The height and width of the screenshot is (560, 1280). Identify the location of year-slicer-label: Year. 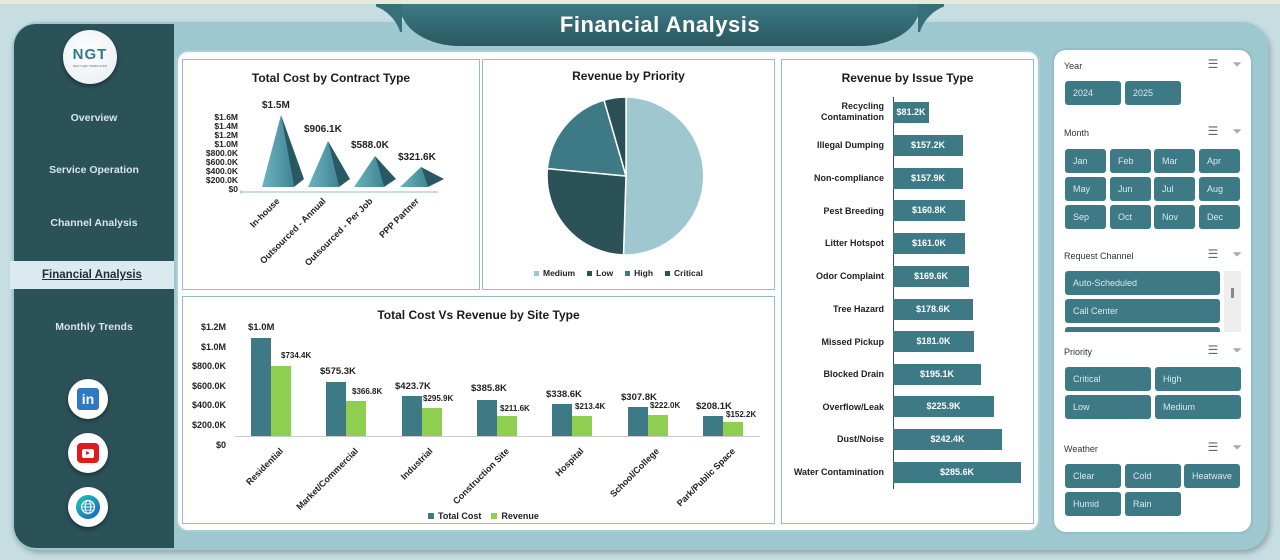
(1073, 66).